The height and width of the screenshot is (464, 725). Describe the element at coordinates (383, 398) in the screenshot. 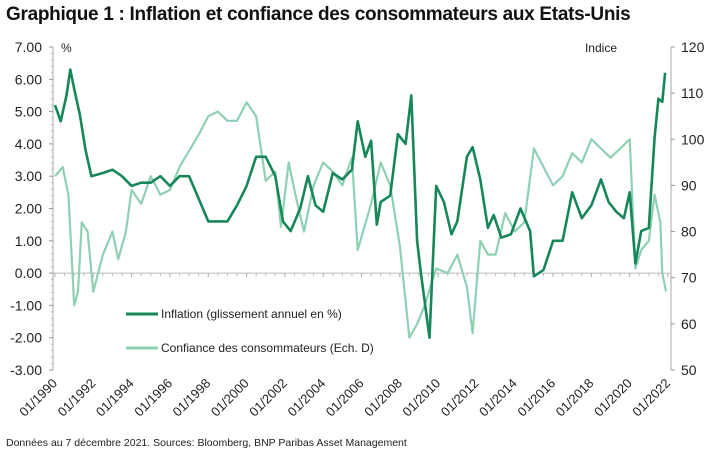

I see `x-tick-label: 01/2008` at that location.